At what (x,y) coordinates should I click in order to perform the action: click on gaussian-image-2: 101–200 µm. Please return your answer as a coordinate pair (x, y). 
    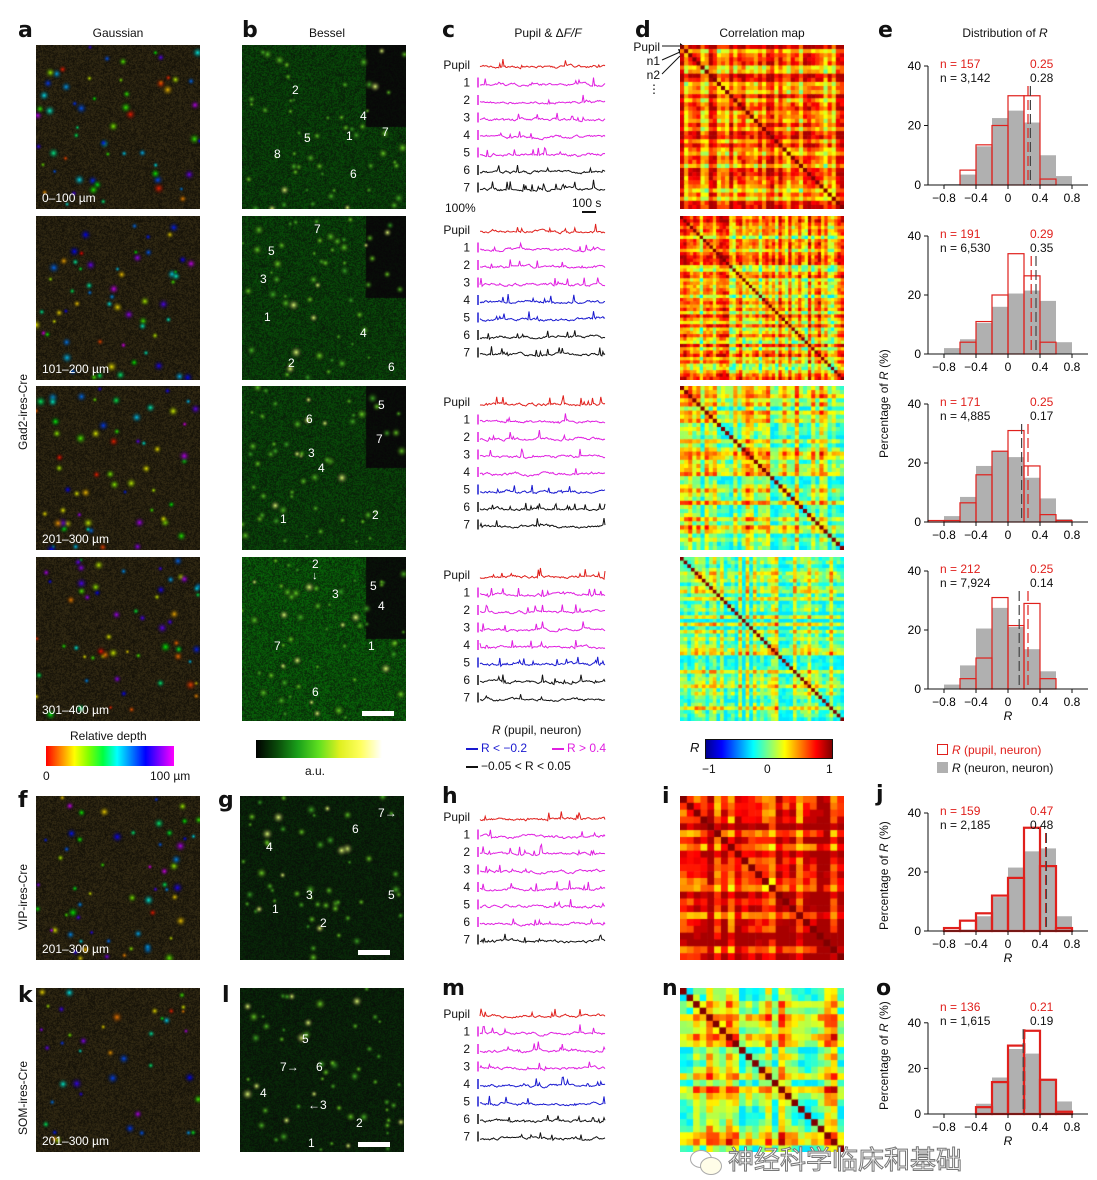
    Looking at the image, I should click on (118, 298).